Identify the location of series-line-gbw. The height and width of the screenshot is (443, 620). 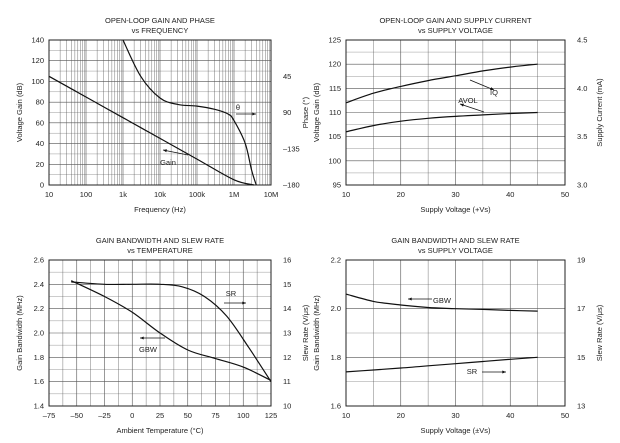
(441, 302).